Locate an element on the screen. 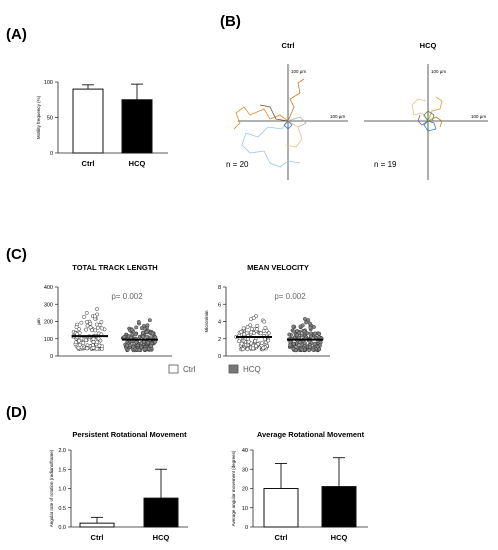  x-tick-label: HCQ is located at coordinates (339, 537).